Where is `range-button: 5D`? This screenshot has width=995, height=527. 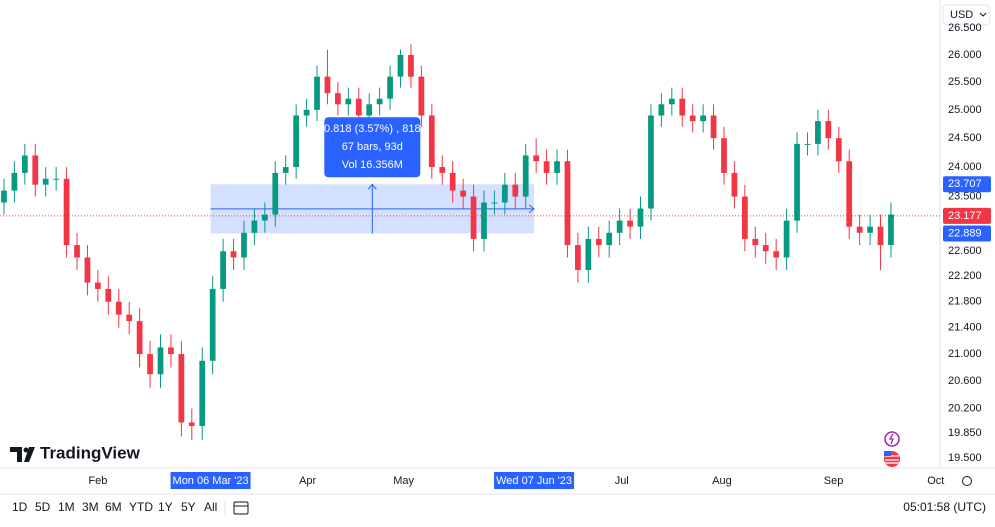 range-button: 5D is located at coordinates (43, 507).